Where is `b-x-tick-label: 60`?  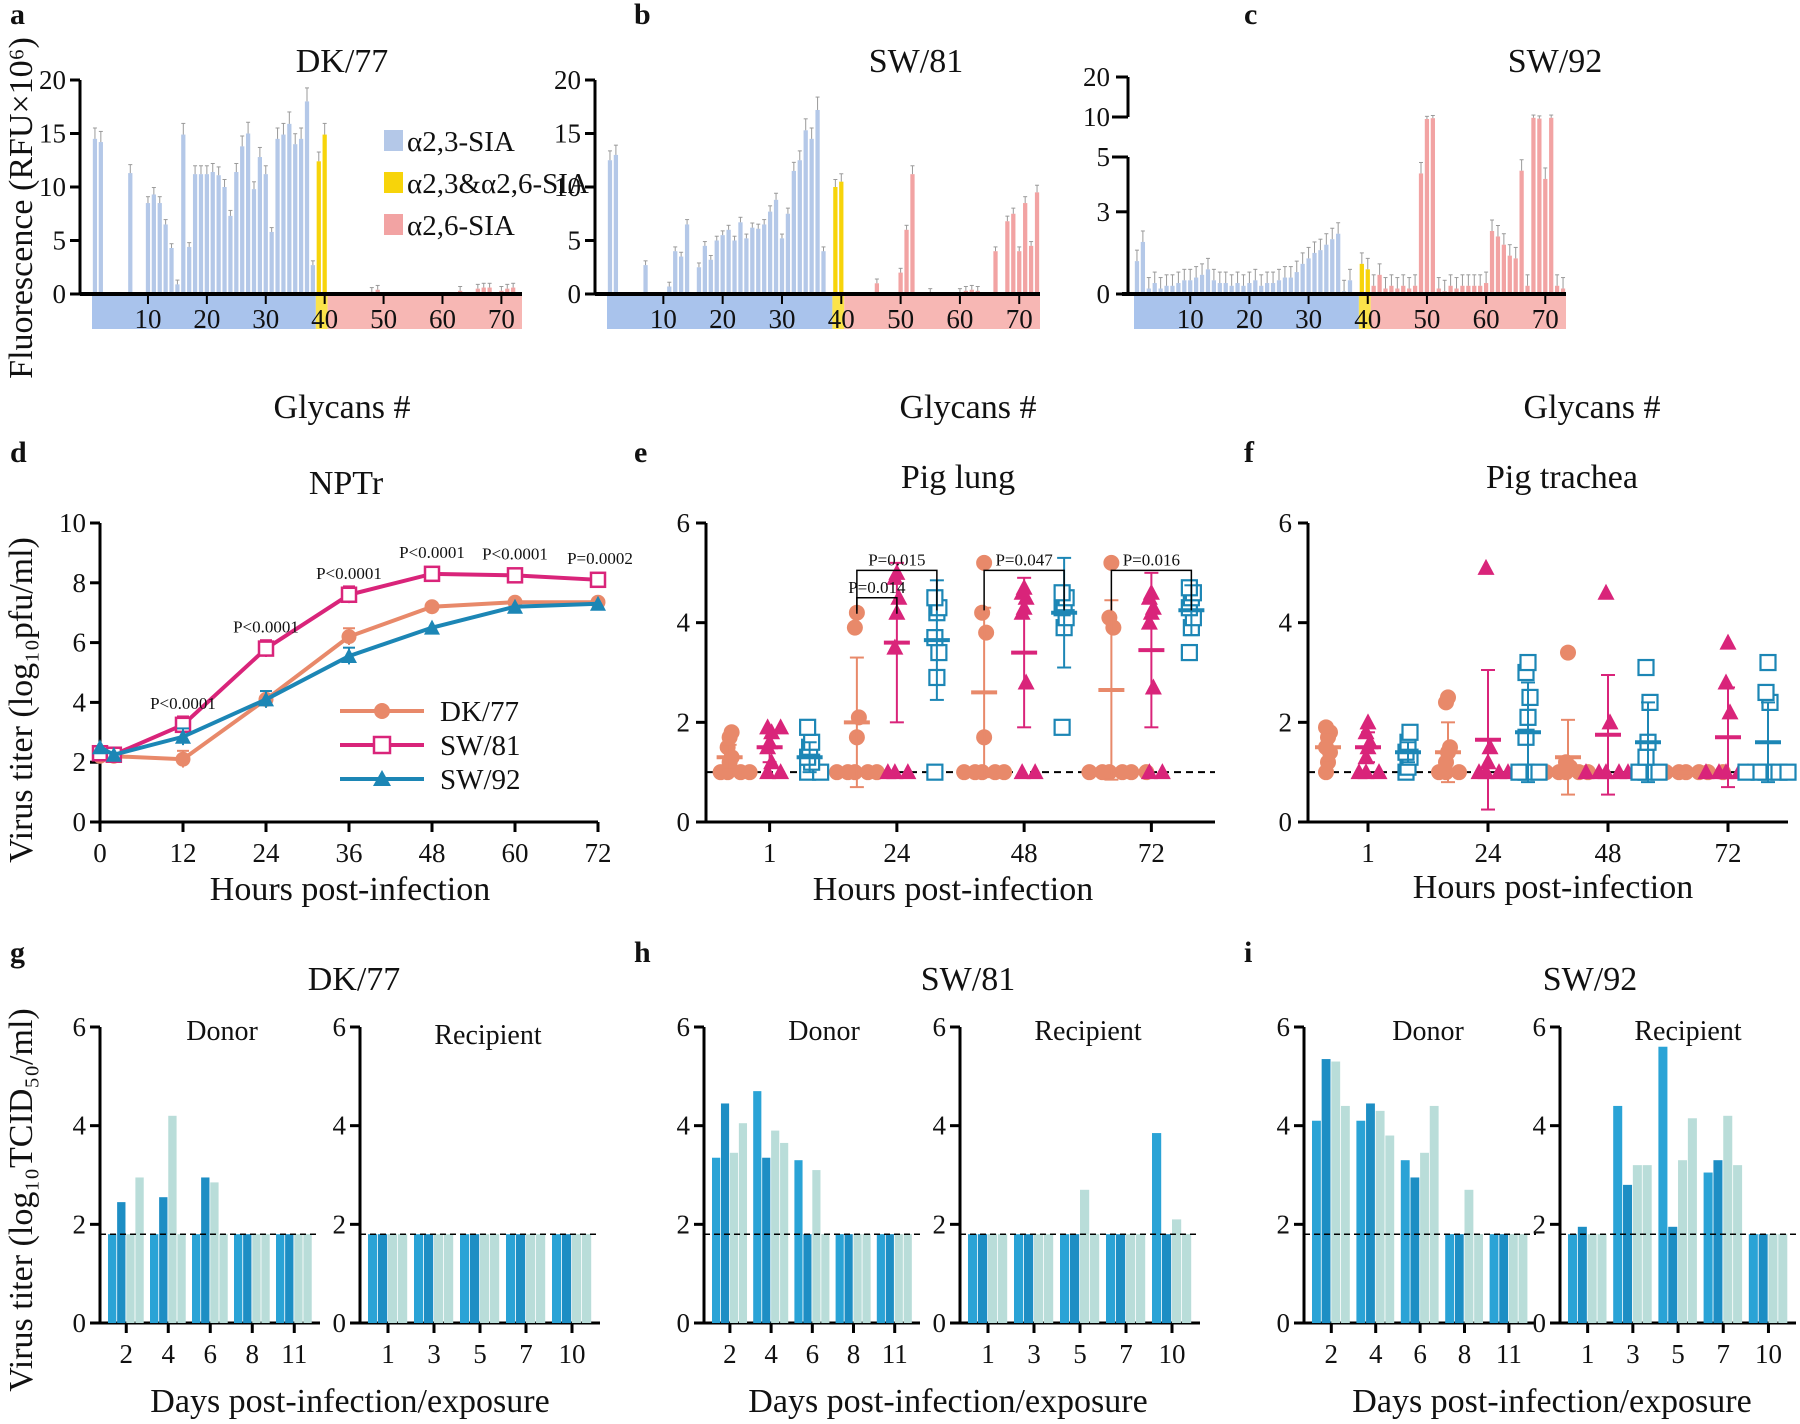
b-x-tick-label: 60 is located at coordinates (959, 319).